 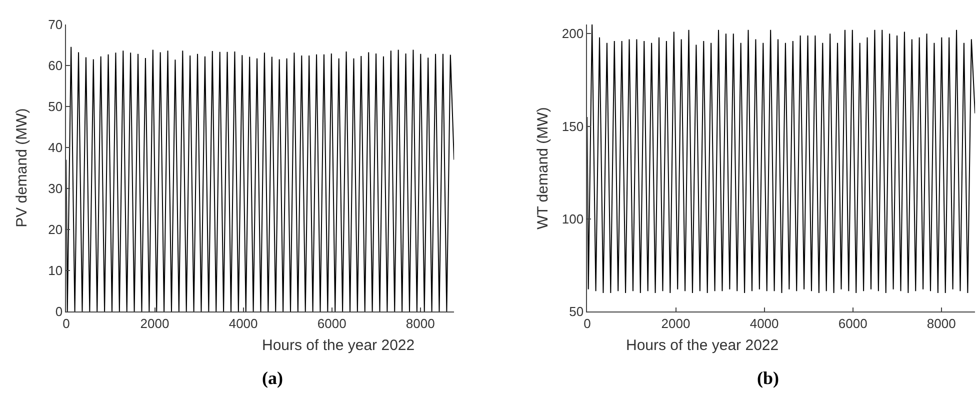 What do you see at coordinates (573, 126) in the screenshot?
I see `y-tick-label: 150` at bounding box center [573, 126].